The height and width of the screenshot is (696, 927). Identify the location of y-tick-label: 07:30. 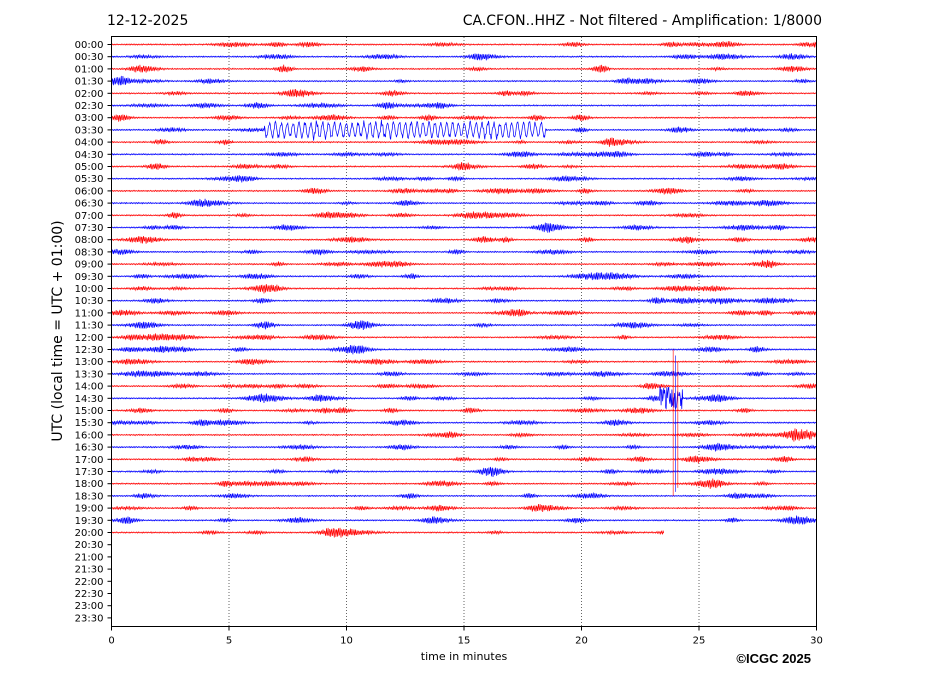
(89, 228).